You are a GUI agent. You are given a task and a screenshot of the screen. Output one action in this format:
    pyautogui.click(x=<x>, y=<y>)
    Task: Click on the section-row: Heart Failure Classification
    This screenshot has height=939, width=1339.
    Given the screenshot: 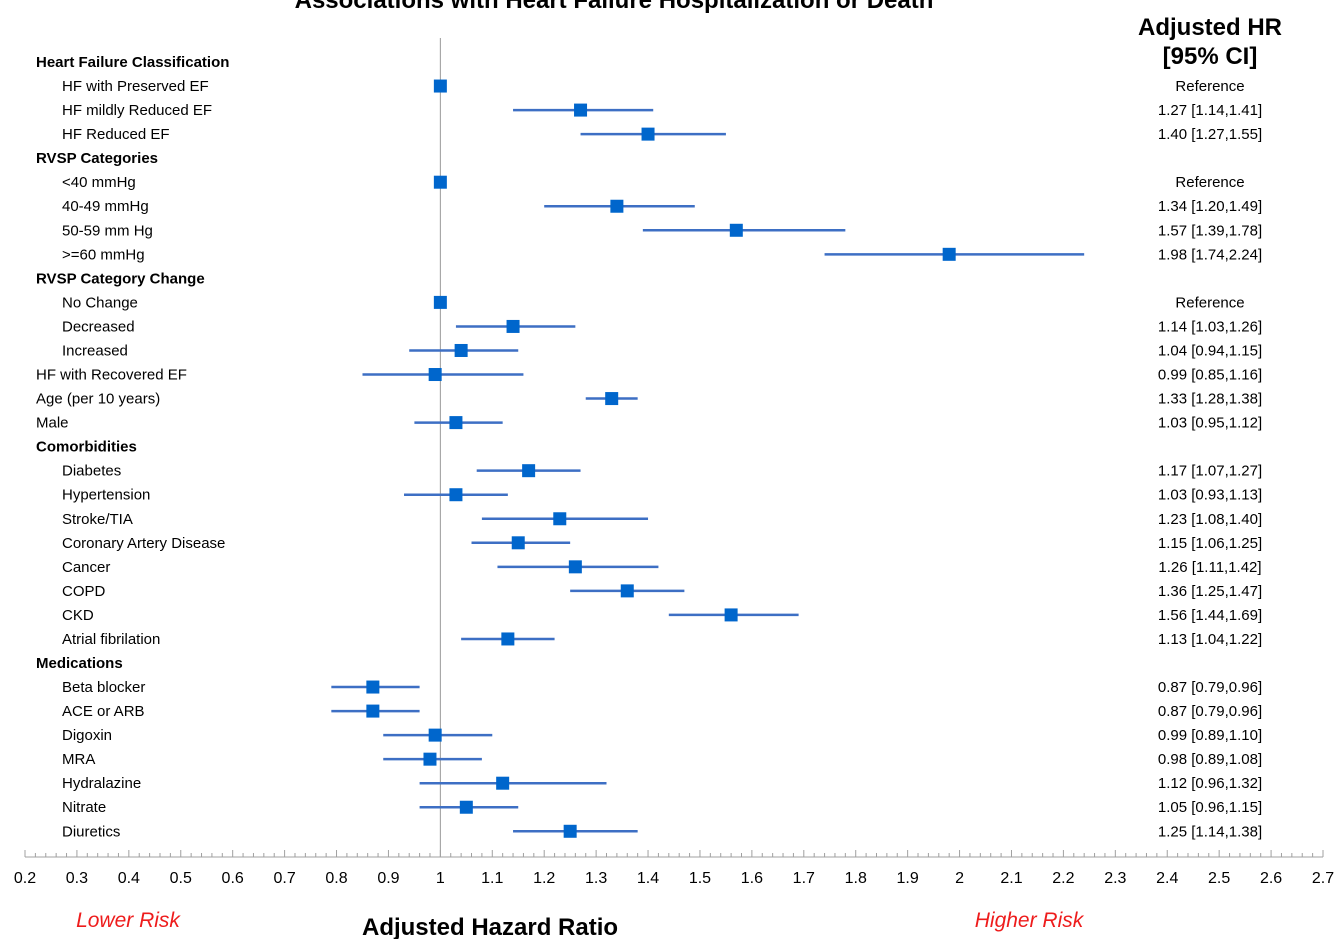 What is the action you would take?
    pyautogui.click(x=132, y=62)
    